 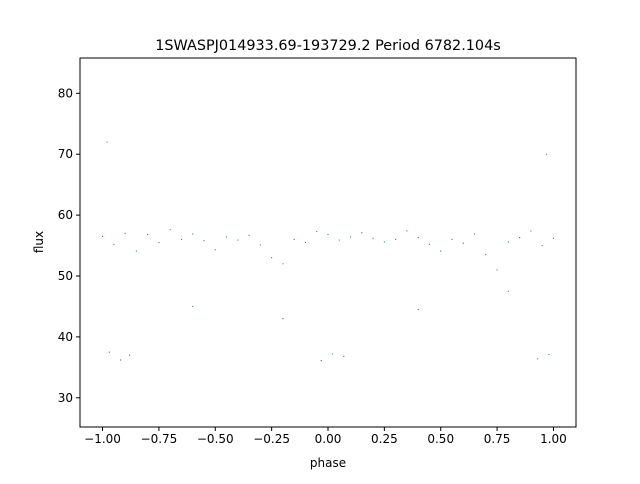 I want to click on x-tick-label: −1.00, so click(x=102, y=439).